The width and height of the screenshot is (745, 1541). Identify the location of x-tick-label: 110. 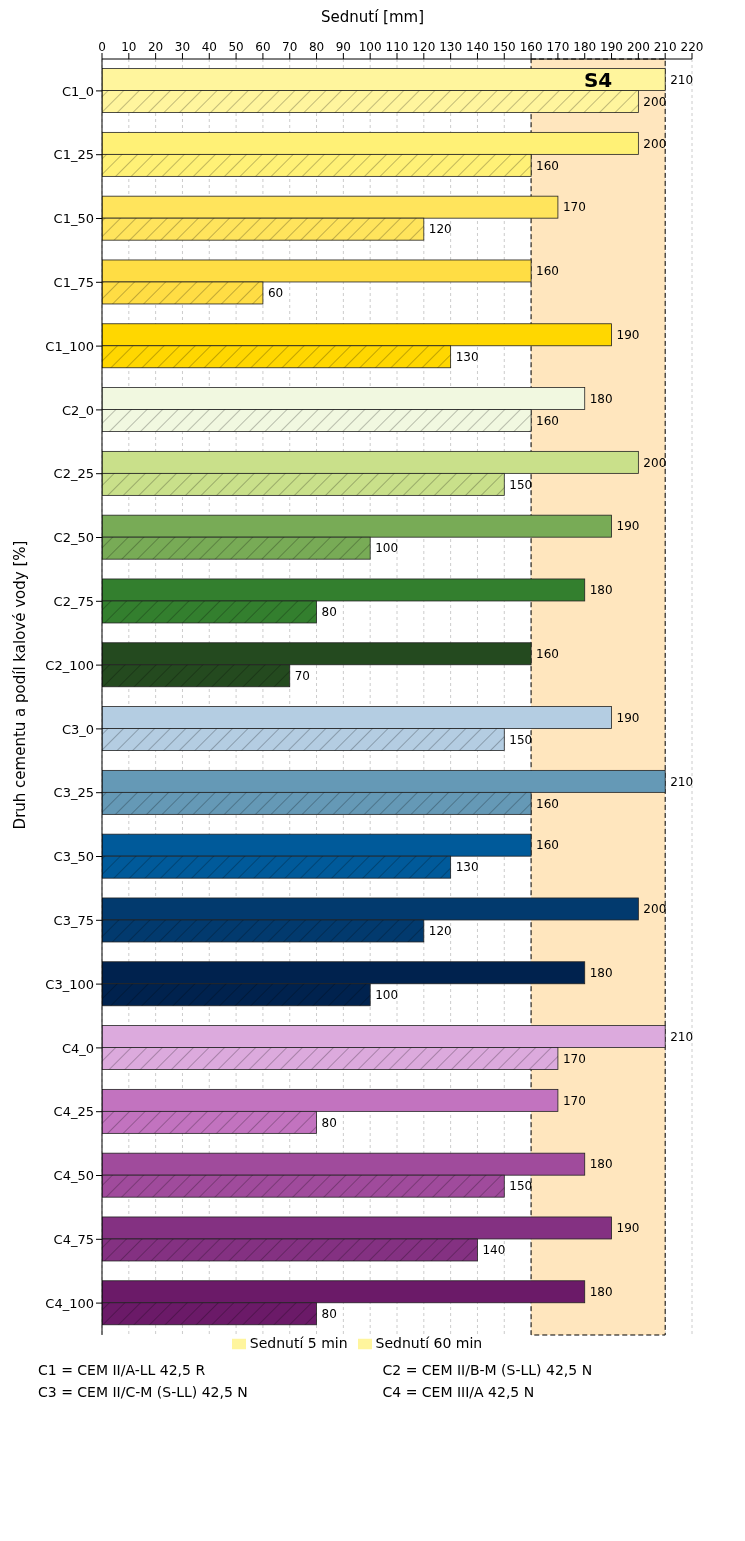
(397, 47).